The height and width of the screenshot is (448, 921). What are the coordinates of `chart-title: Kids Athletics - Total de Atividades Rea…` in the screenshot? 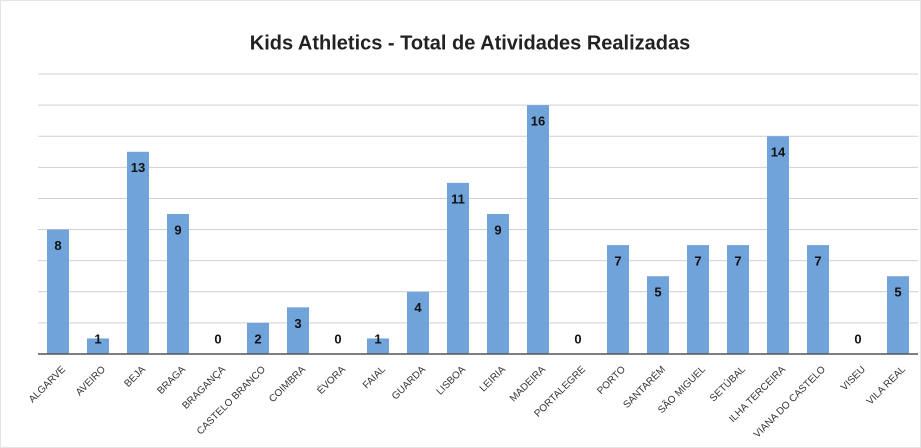 It's located at (470, 43).